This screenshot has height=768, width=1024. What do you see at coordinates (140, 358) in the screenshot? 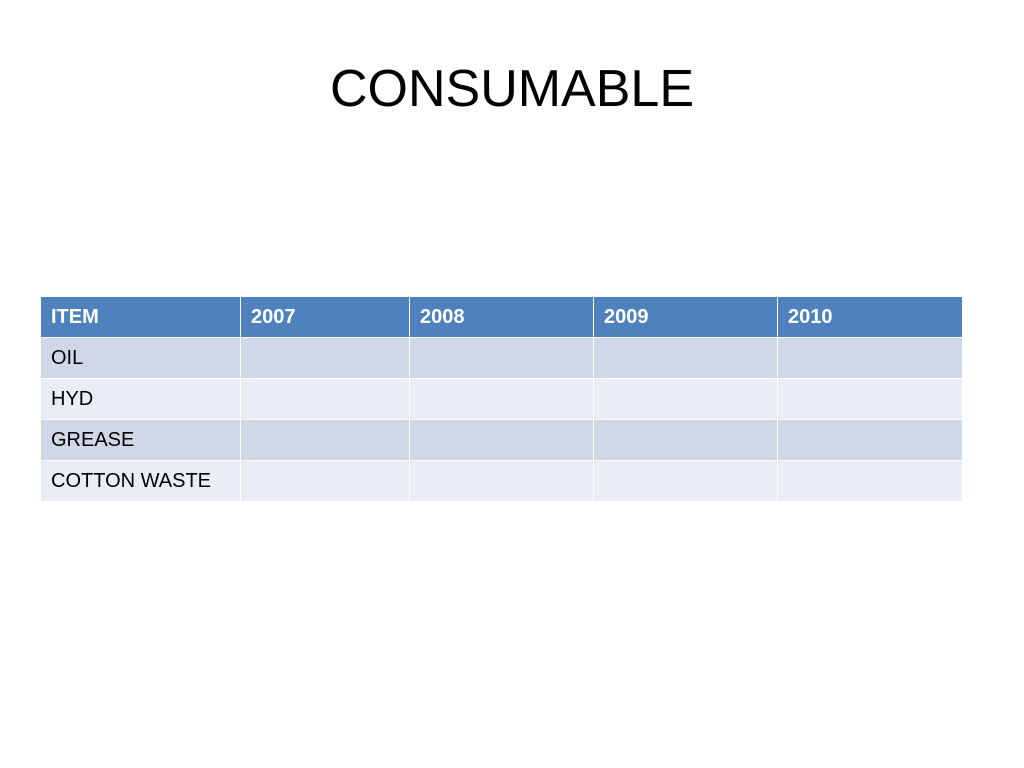
I see `item-cell: OIL` at bounding box center [140, 358].